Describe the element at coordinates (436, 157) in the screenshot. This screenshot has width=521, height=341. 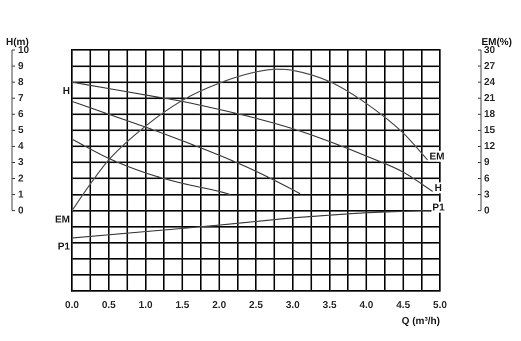
I see `series-label: EM` at that location.